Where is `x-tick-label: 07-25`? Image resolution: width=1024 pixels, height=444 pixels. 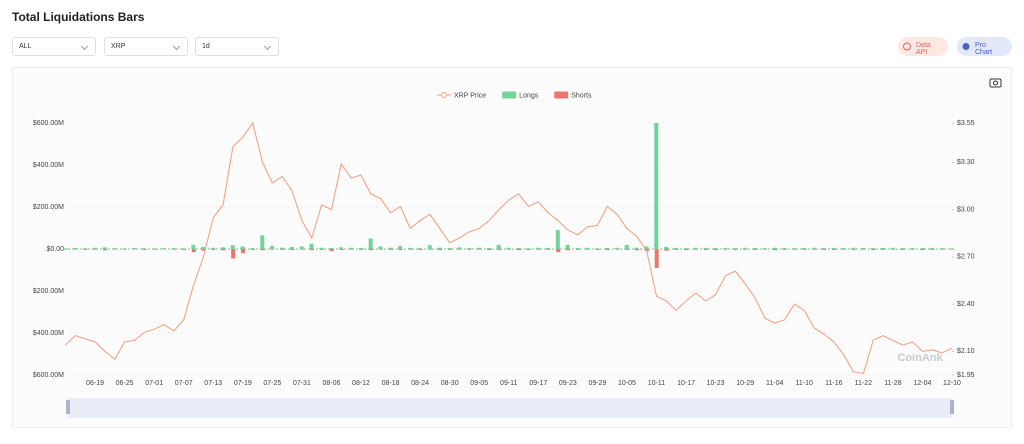 x-tick-label: 07-25 is located at coordinates (272, 383).